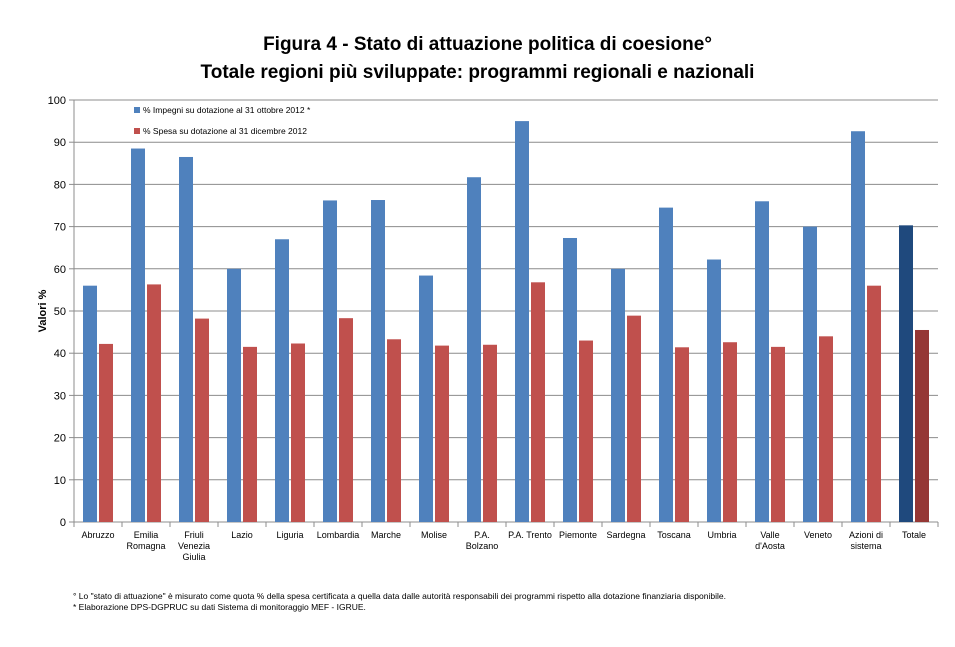  What do you see at coordinates (43, 310) in the screenshot?
I see `y-axis-label: Valori %` at bounding box center [43, 310].